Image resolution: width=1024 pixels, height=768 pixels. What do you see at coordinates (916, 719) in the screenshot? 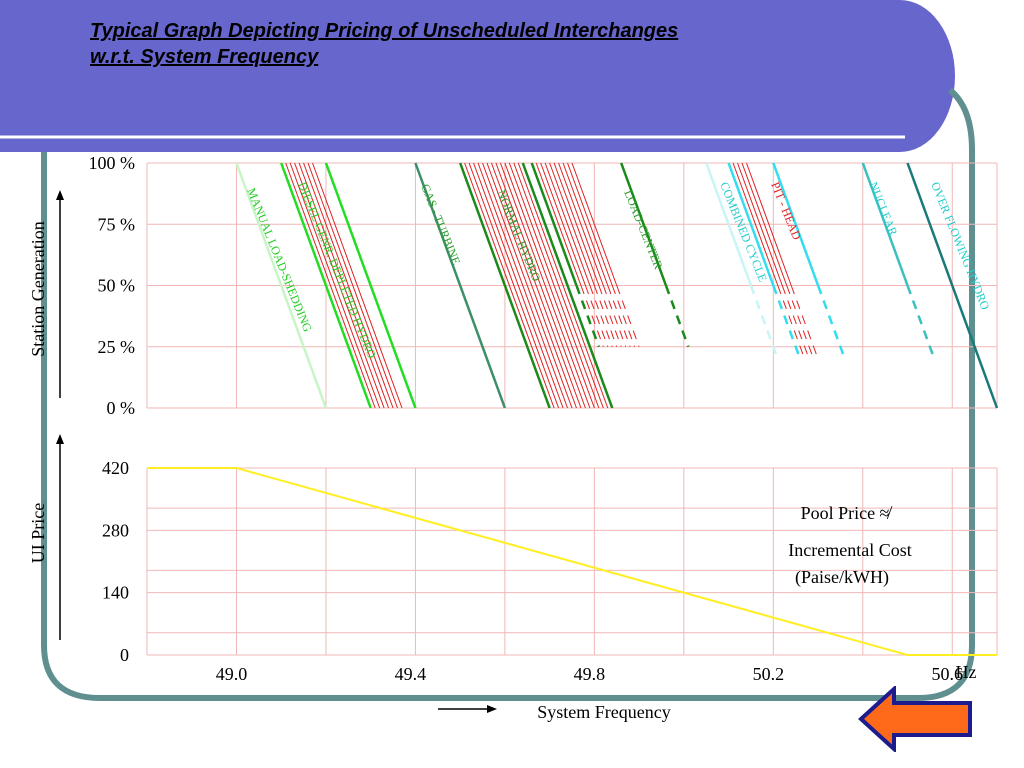
I see `left-arrow-icon` at bounding box center [916, 719].